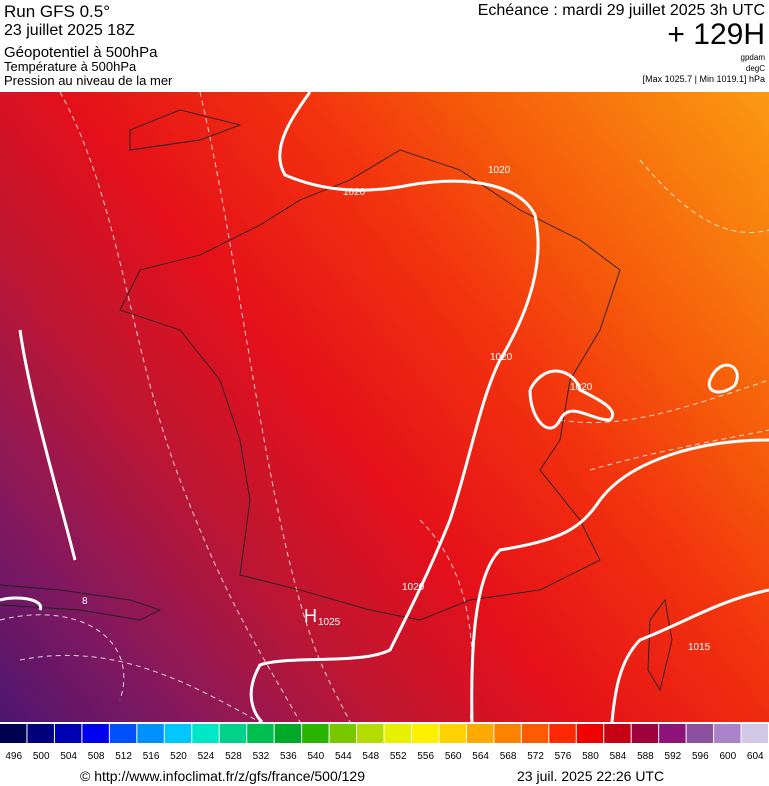  What do you see at coordinates (699, 647) in the screenshot?
I see `isobar-label: 1015` at bounding box center [699, 647].